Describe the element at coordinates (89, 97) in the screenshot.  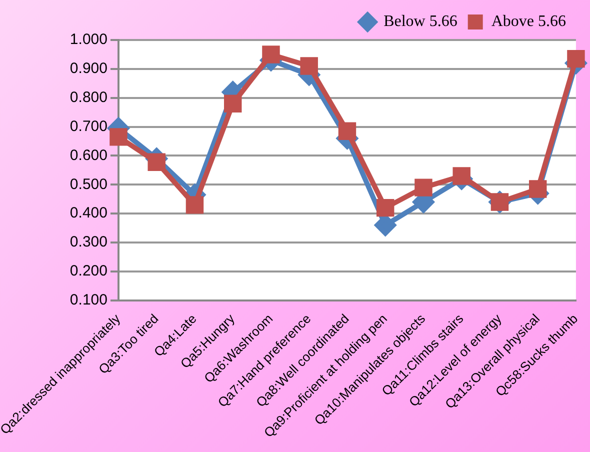
I see `y-tick-label: 0.800` at that location.